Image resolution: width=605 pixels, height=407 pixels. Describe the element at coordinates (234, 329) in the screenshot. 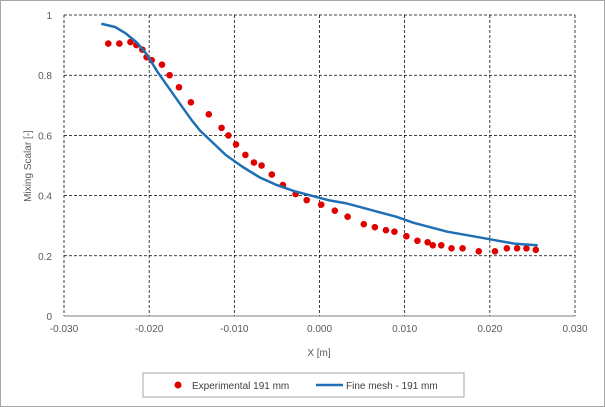

I see `x-tick-label: -0.010` at that location.